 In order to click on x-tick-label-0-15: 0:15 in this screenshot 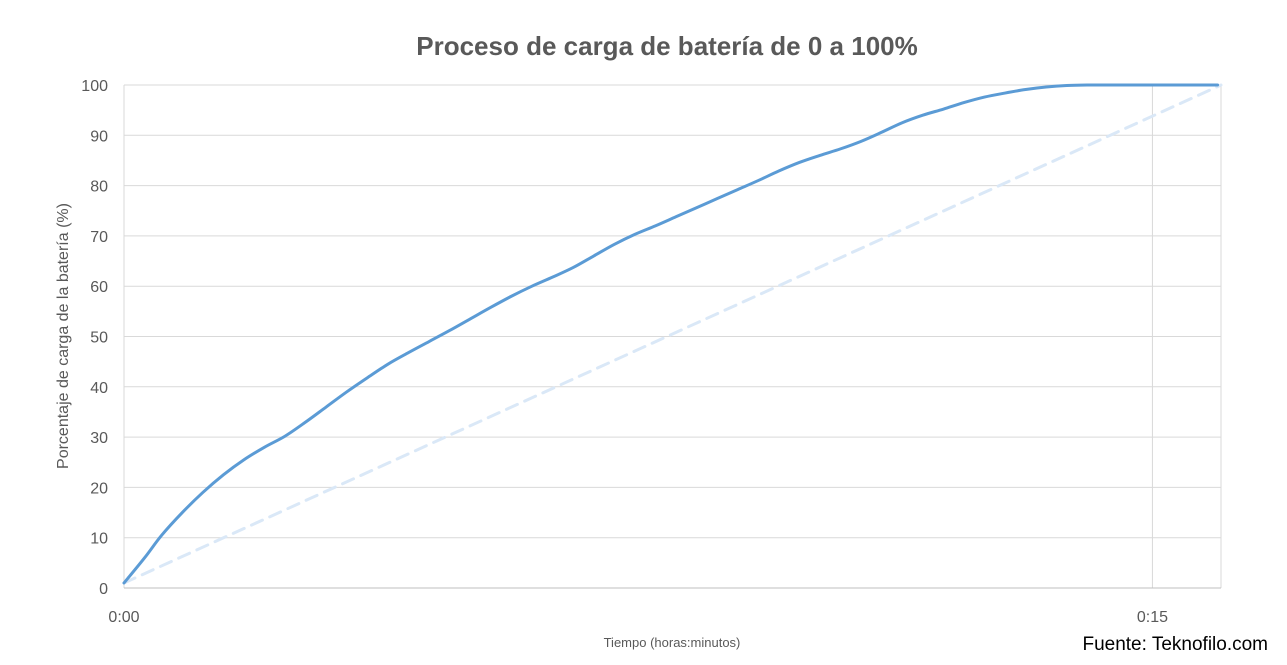, I will do `click(1152, 617)`.